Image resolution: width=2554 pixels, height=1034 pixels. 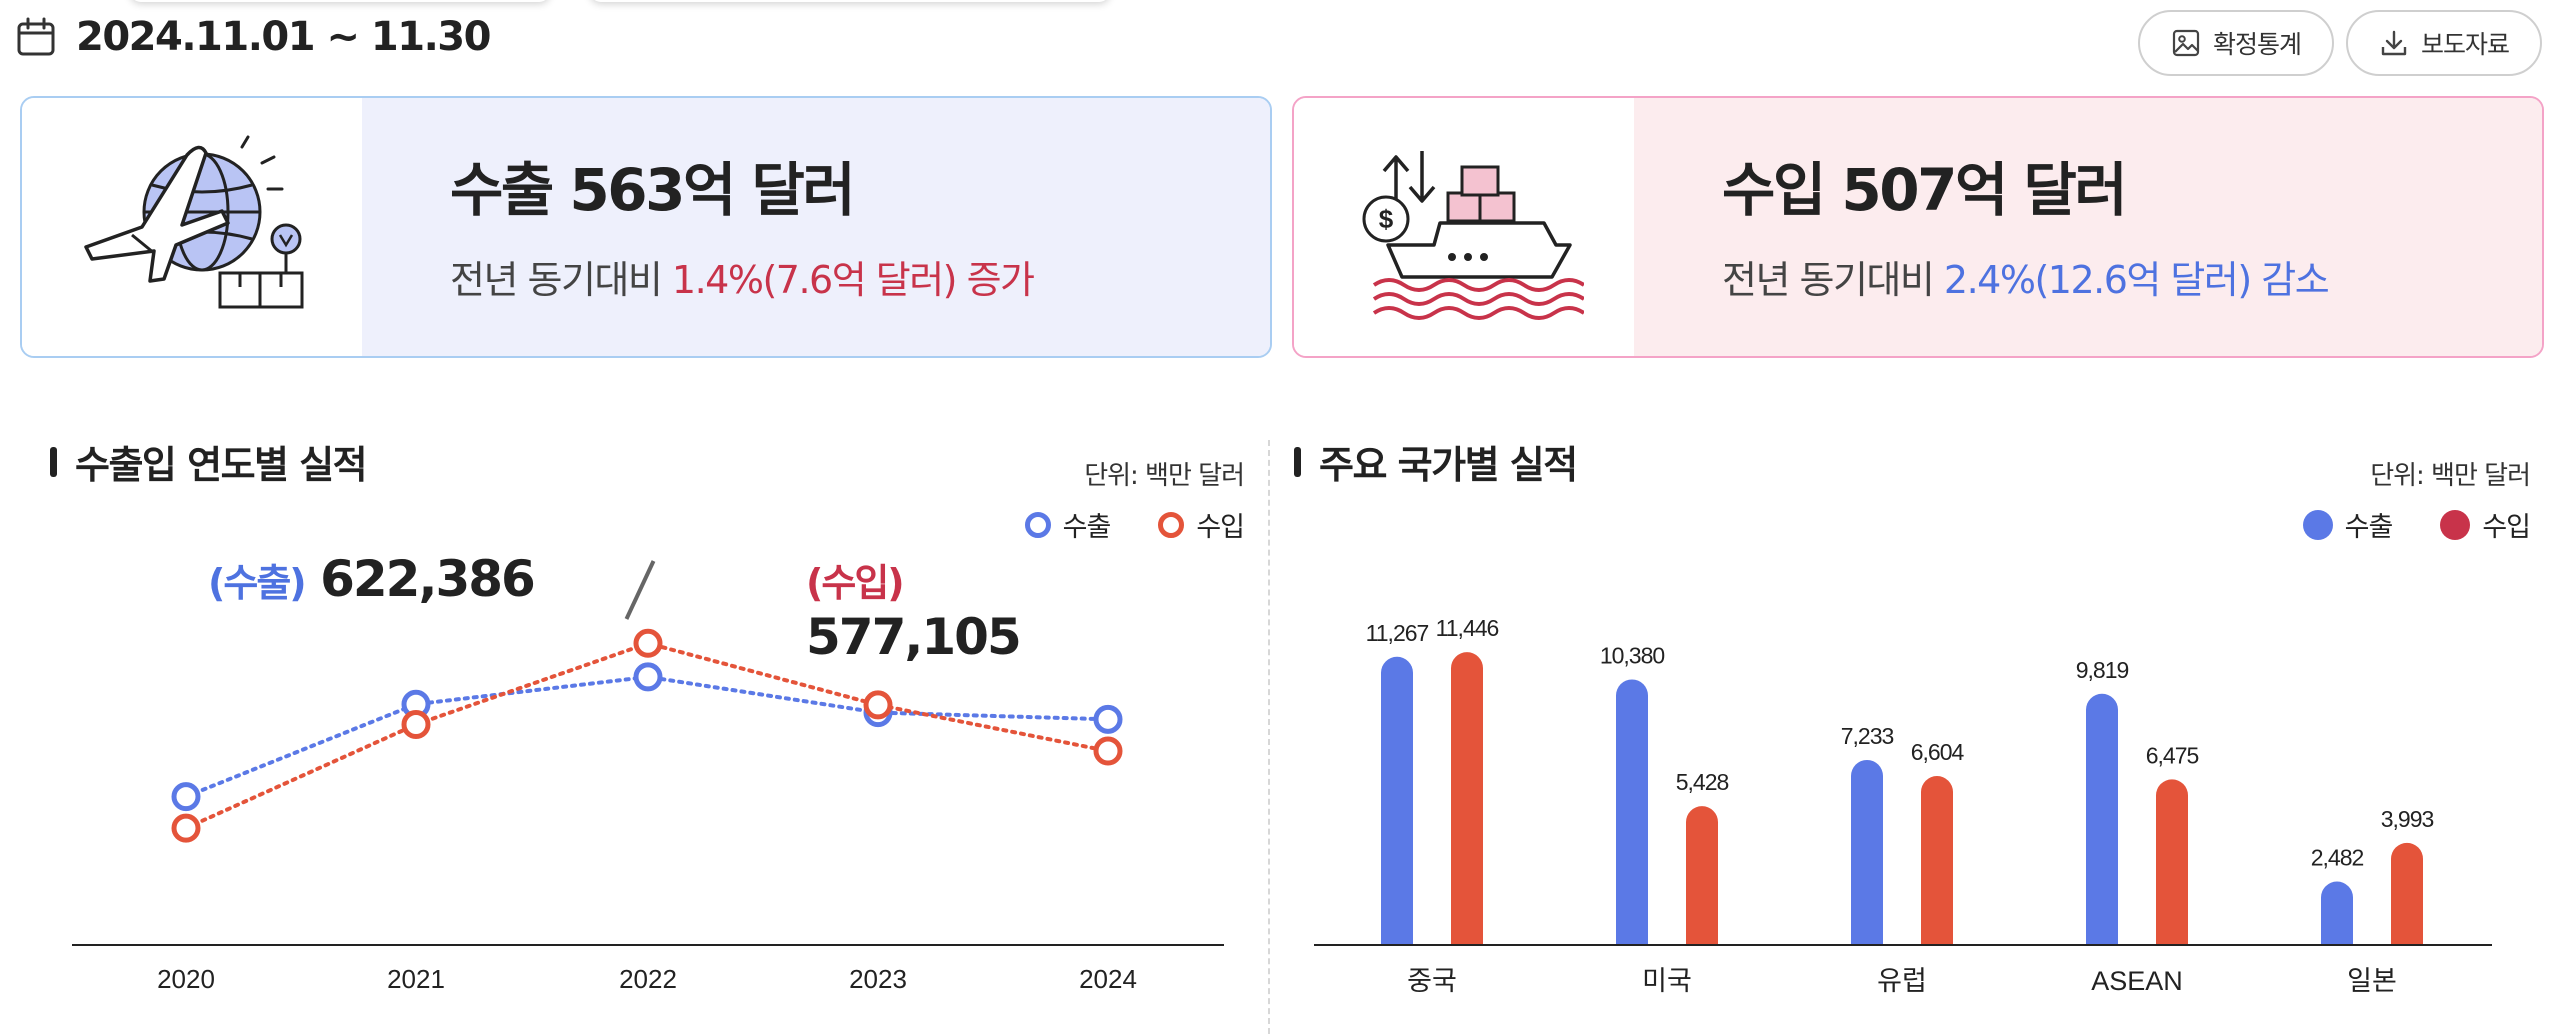 I want to click on bar-import-ASEAN, so click(x=2172, y=862).